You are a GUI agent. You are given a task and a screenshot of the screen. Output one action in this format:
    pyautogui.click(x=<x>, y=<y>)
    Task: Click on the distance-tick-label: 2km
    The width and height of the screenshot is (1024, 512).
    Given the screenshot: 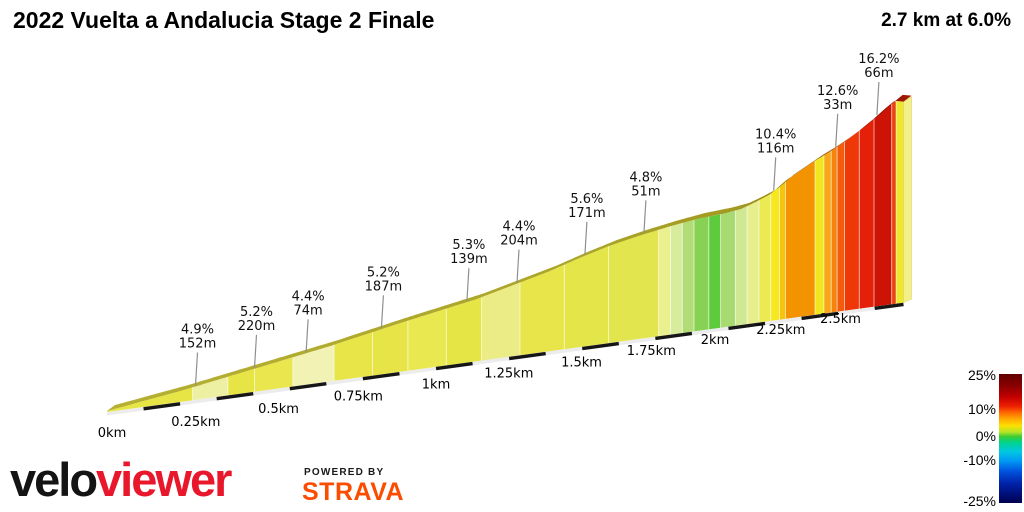 What is the action you would take?
    pyautogui.click(x=715, y=340)
    